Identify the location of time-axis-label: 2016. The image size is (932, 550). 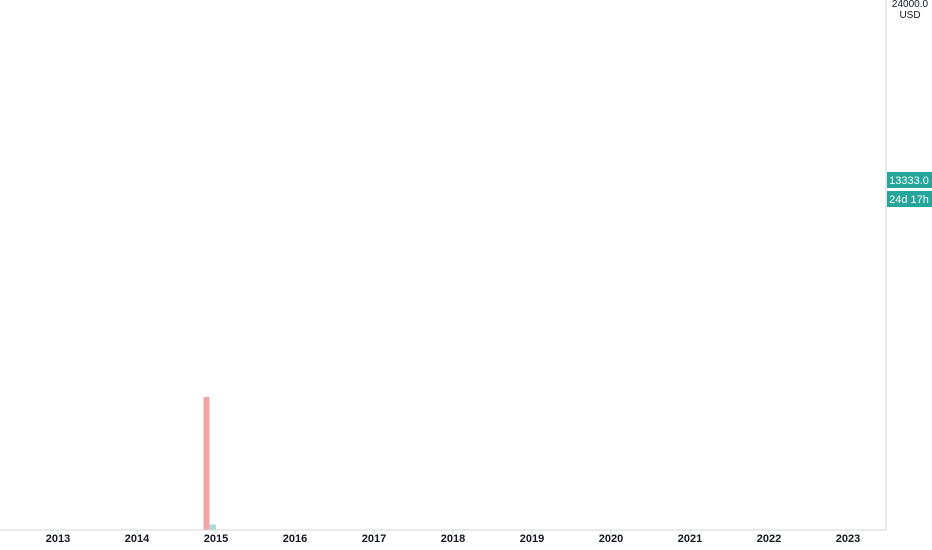
(295, 539).